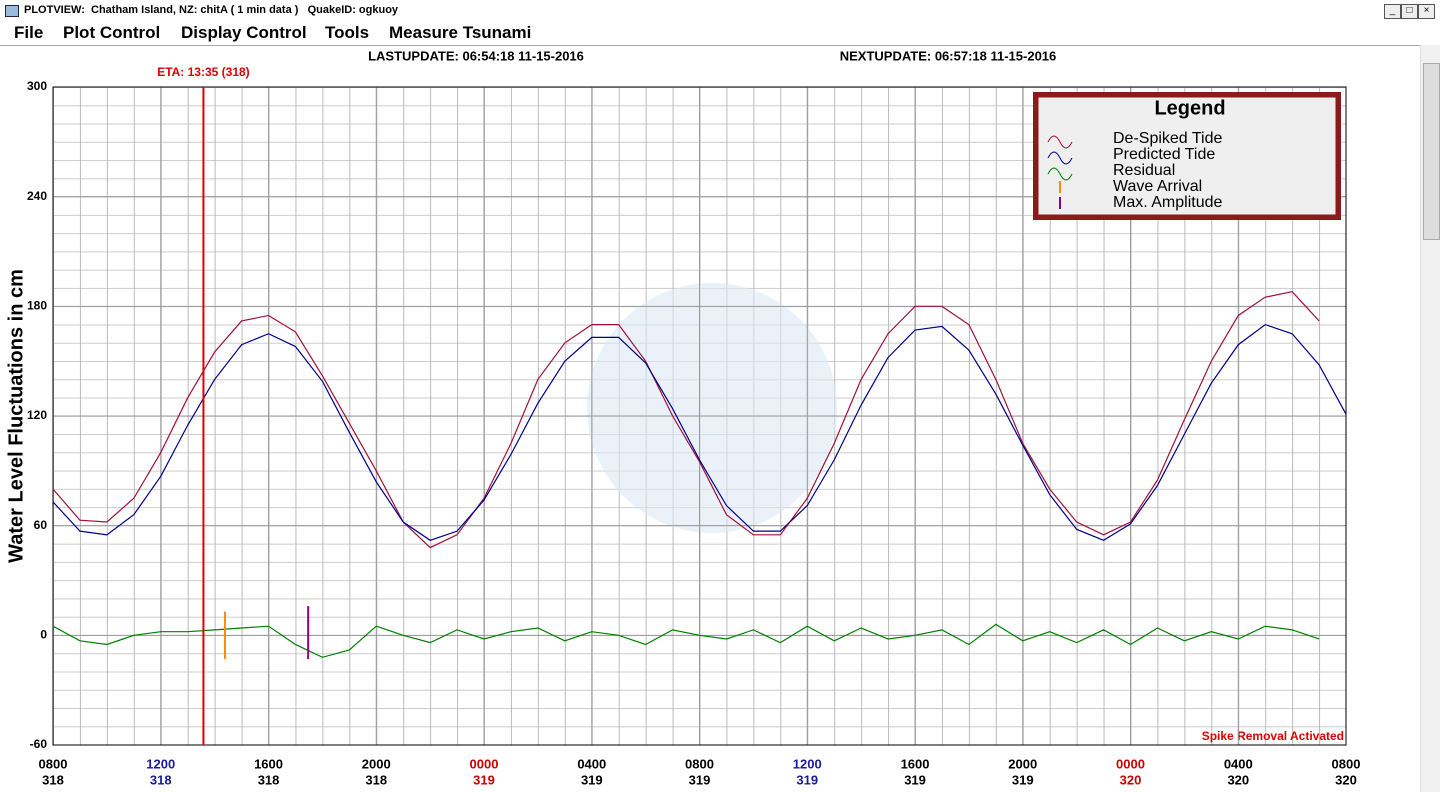  Describe the element at coordinates (203, 72) in the screenshot. I see `eta-label: ETA: 13:35 (318)` at that location.